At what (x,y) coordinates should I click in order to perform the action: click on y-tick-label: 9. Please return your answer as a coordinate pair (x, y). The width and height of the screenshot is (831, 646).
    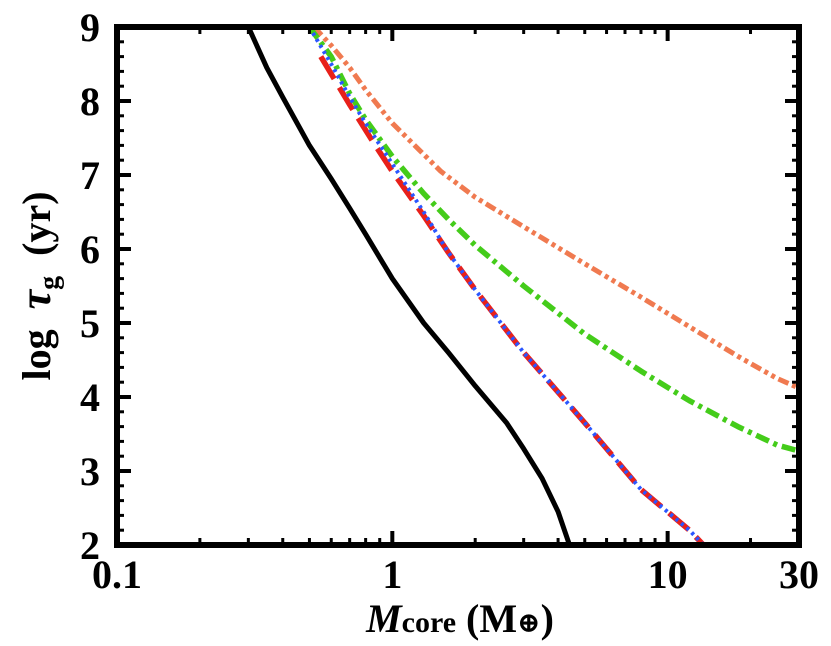
    Looking at the image, I should click on (90, 27).